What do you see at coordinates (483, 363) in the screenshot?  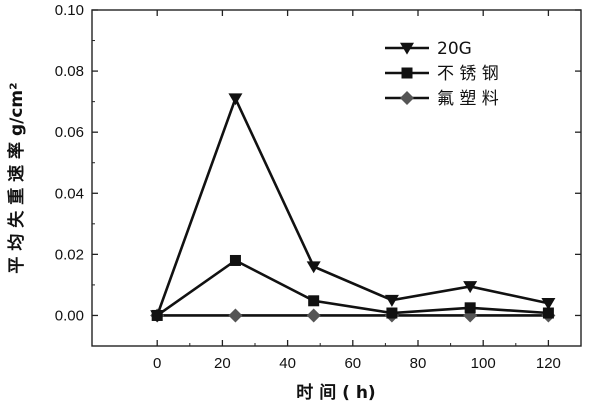 I see `x-tick-label: 100` at bounding box center [483, 363].